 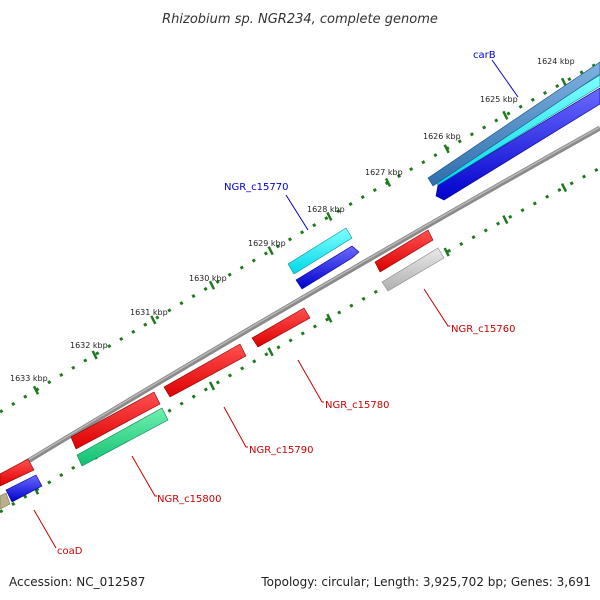 What do you see at coordinates (484, 55) in the screenshot?
I see `gene-label-carB: carB` at bounding box center [484, 55].